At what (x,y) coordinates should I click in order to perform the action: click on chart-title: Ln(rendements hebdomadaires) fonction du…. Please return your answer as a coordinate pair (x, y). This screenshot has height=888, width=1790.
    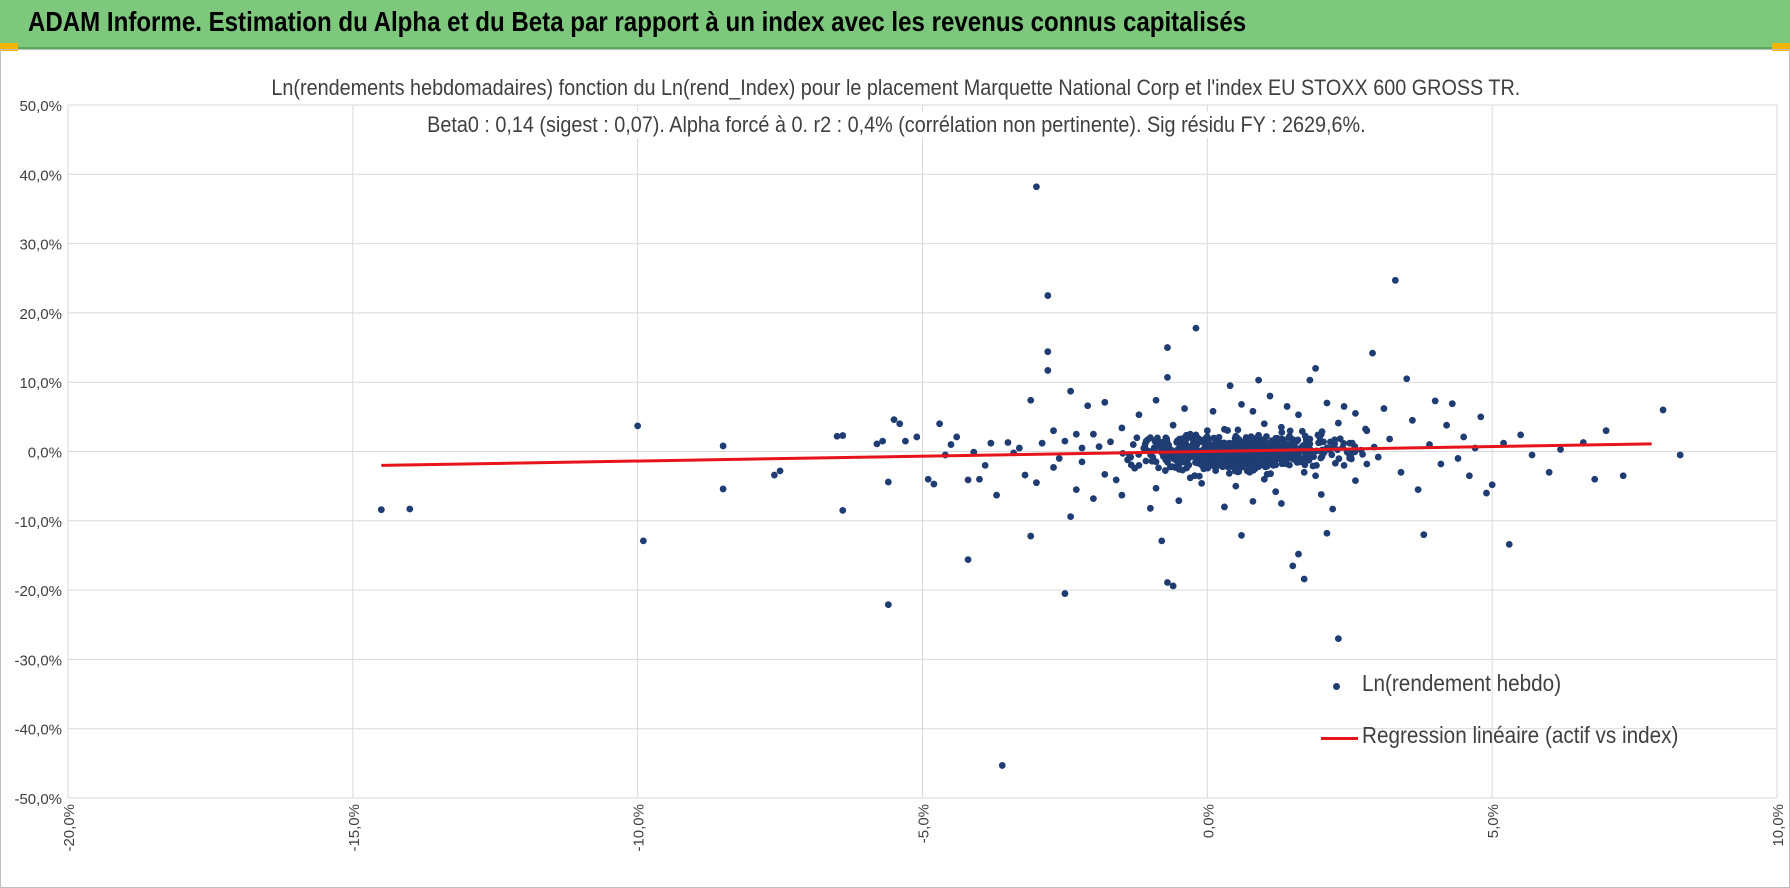
    Looking at the image, I should click on (895, 88).